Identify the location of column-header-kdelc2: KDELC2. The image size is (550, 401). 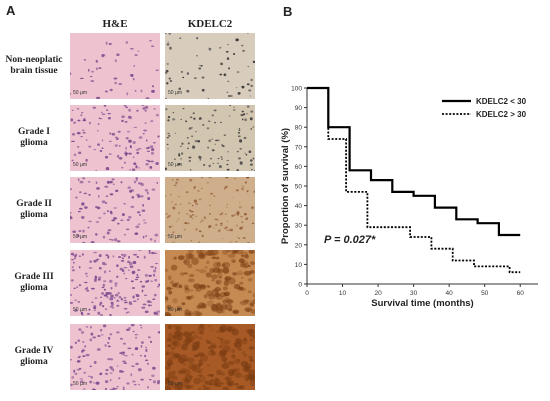
(210, 24).